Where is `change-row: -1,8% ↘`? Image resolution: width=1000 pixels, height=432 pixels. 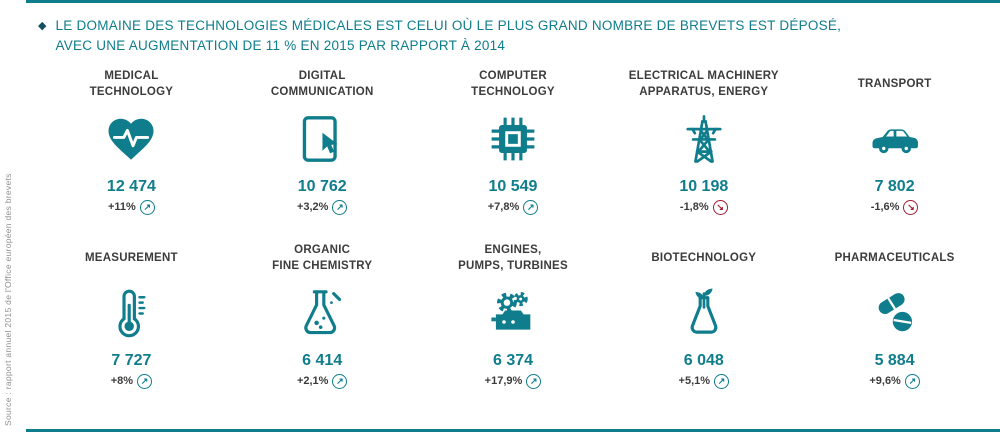 change-row: -1,8% ↘ is located at coordinates (703, 207).